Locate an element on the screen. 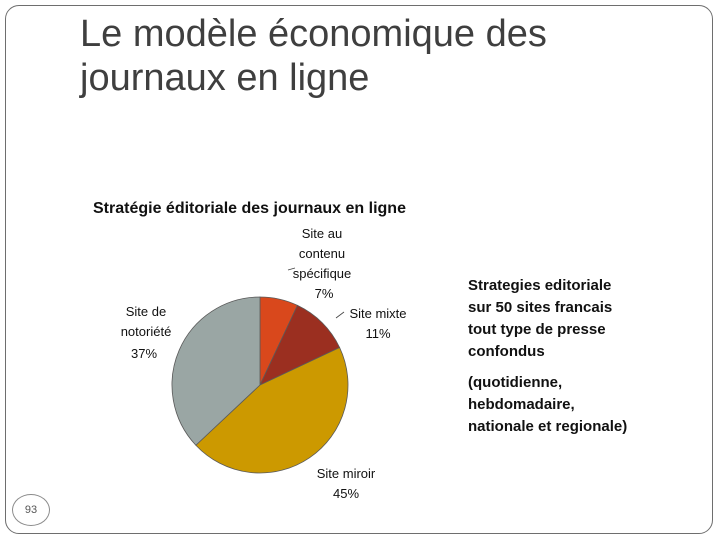 This screenshot has width=720, height=540. page-number-badge: 93 is located at coordinates (31, 510).